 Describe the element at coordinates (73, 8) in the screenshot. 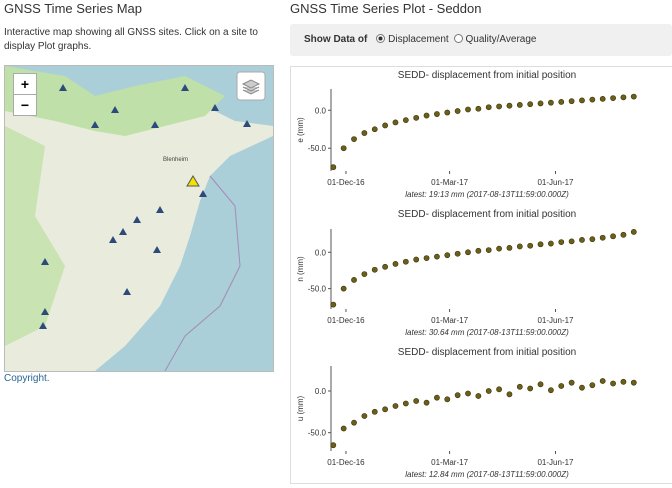

I see `map-title: GNSS Time Series Map` at that location.